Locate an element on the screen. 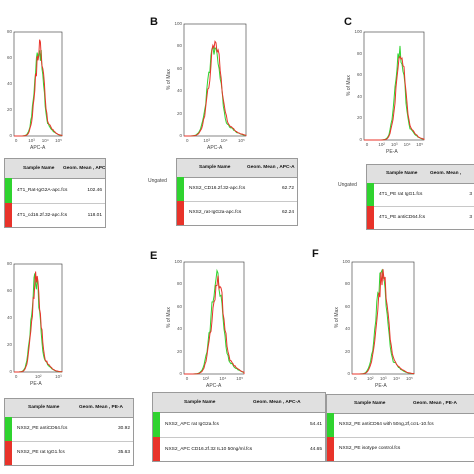 Image resolution: width=474 pixels, height=474 pixels. legend-sample-name: NXS2_PE isotype control.fcs is located at coordinates (370, 448).